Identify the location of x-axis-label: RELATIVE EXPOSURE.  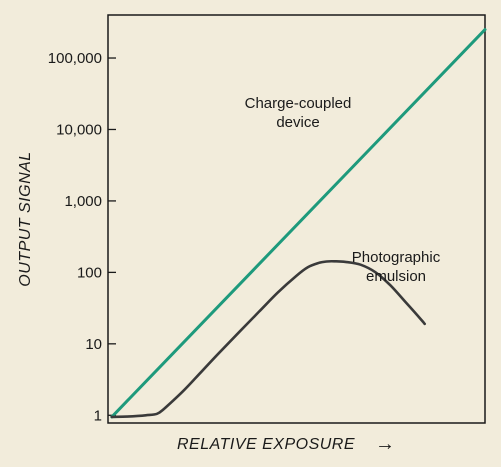
(266, 444).